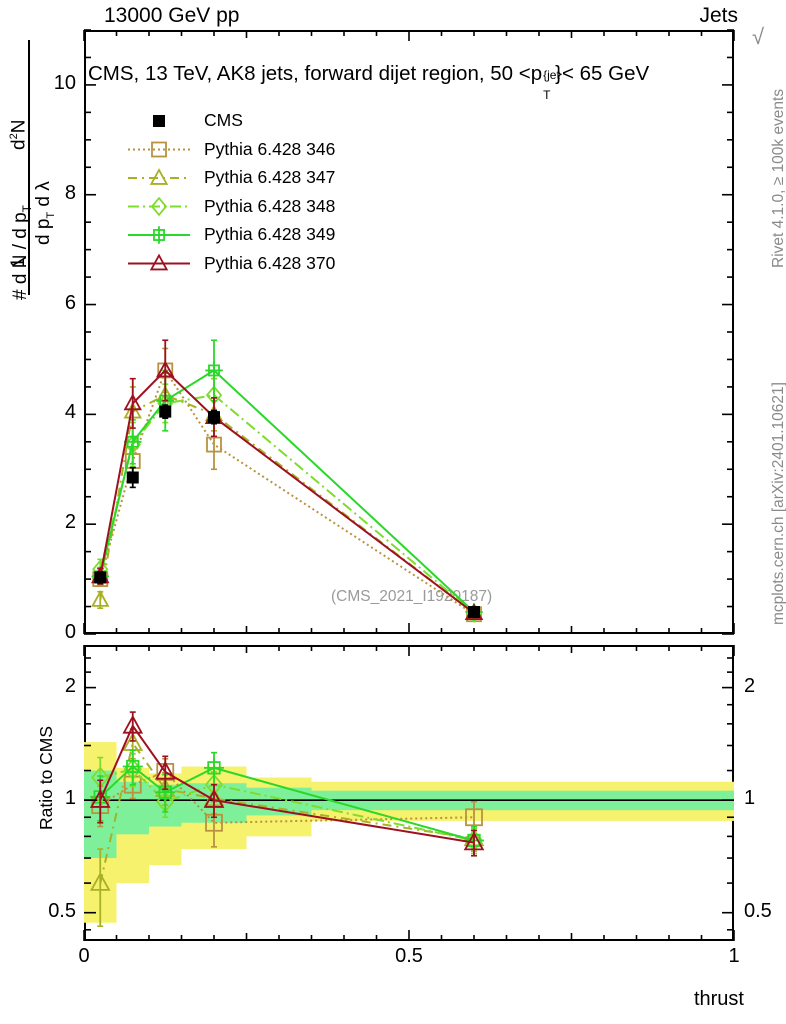 This screenshot has height=1024, width=786. I want to click on main-y-tick-label: 8, so click(70, 192).